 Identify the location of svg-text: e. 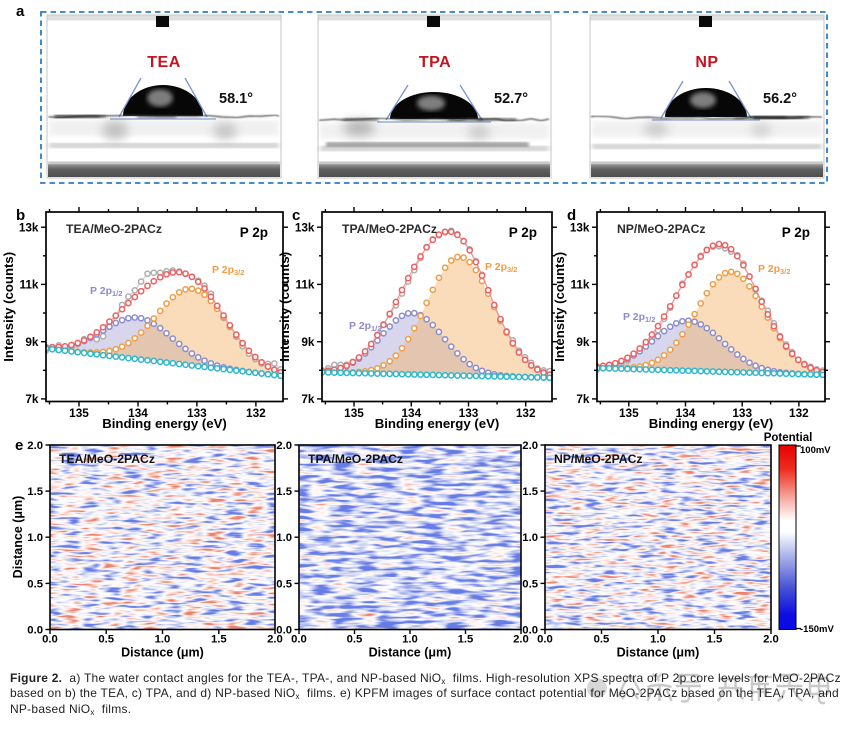
(19, 445).